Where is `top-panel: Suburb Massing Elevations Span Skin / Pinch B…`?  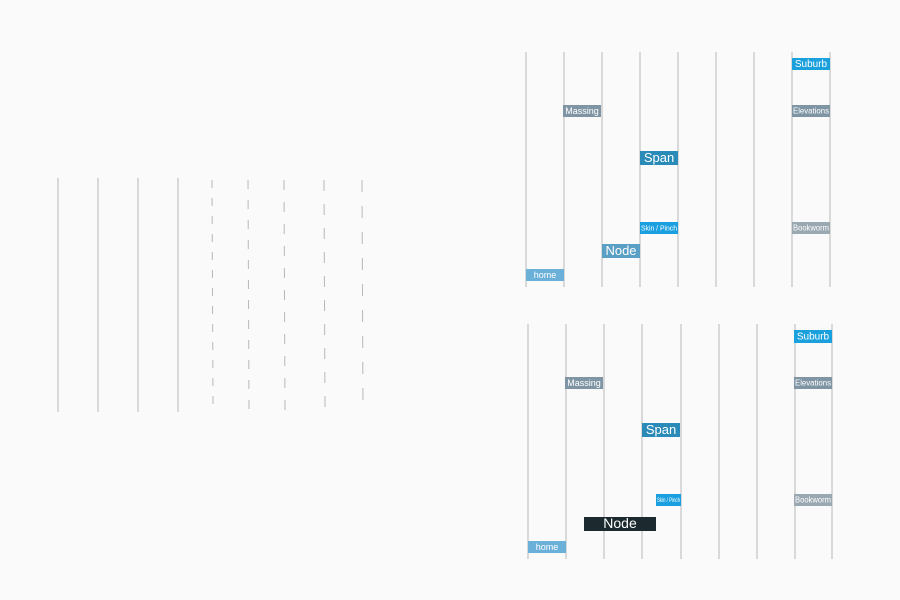 top-panel: Suburb Massing Elevations Span Skin / Pinch B… is located at coordinates (678, 169).